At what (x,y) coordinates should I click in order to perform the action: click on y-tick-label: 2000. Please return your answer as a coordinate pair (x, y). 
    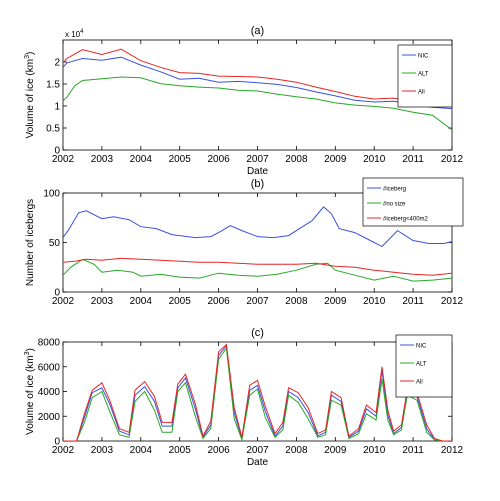
    Looking at the image, I should click on (49, 417).